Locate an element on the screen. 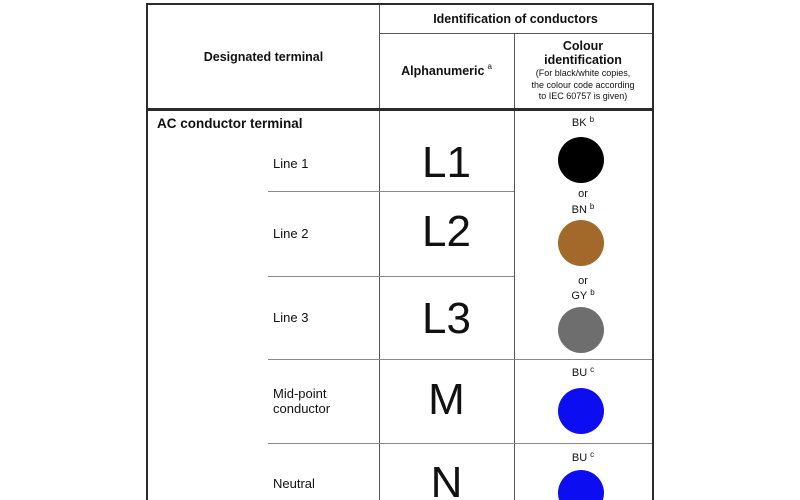 The image size is (800, 500). alphanumeric-code-m: M is located at coordinates (446, 399).